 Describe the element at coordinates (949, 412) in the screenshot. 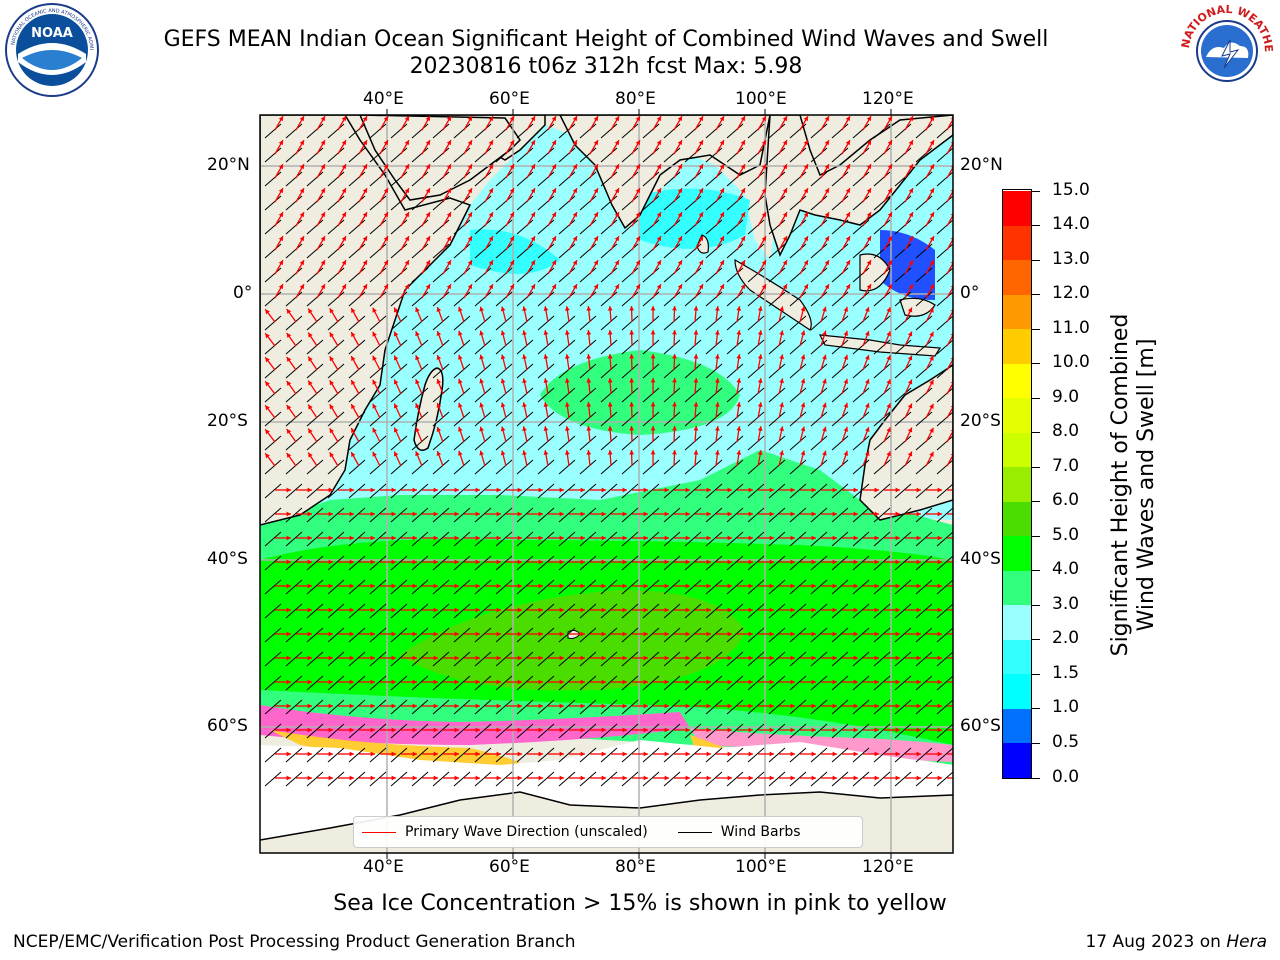

I see `wave-arrow` at that location.